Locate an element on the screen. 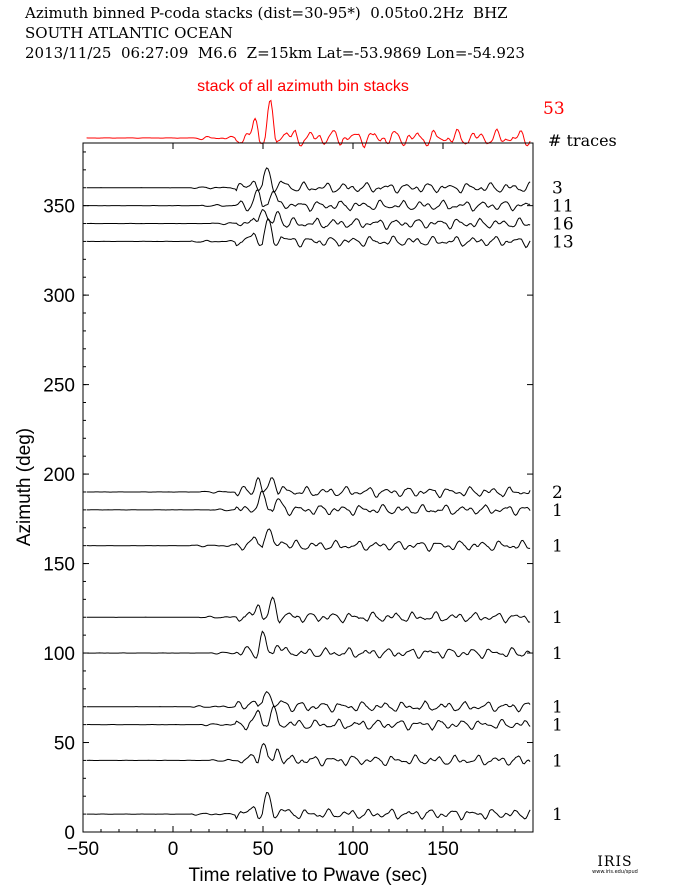 This screenshot has height=896, width=695. trace-count-label: 13 is located at coordinates (563, 242).